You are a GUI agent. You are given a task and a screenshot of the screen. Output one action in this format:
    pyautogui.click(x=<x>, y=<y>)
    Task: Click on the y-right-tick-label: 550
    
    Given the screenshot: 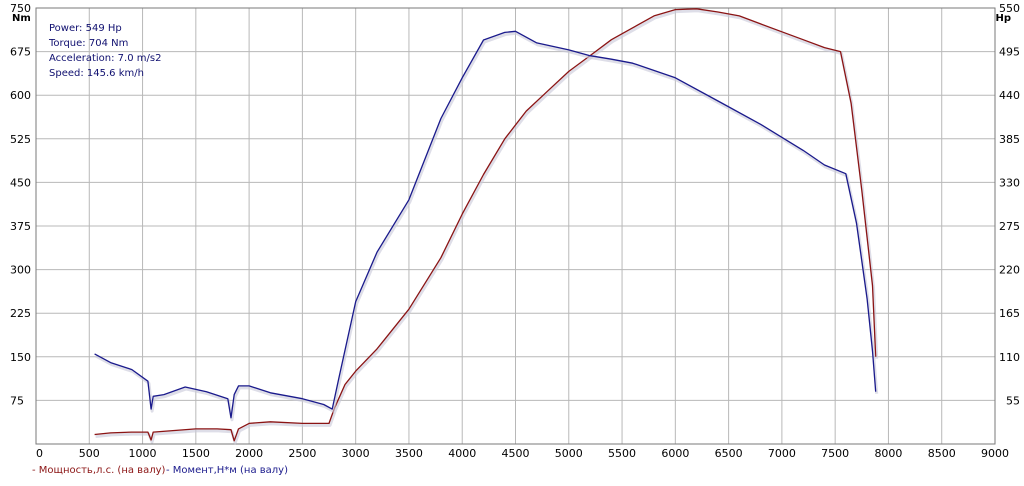 What is the action you would take?
    pyautogui.click(x=1009, y=8)
    